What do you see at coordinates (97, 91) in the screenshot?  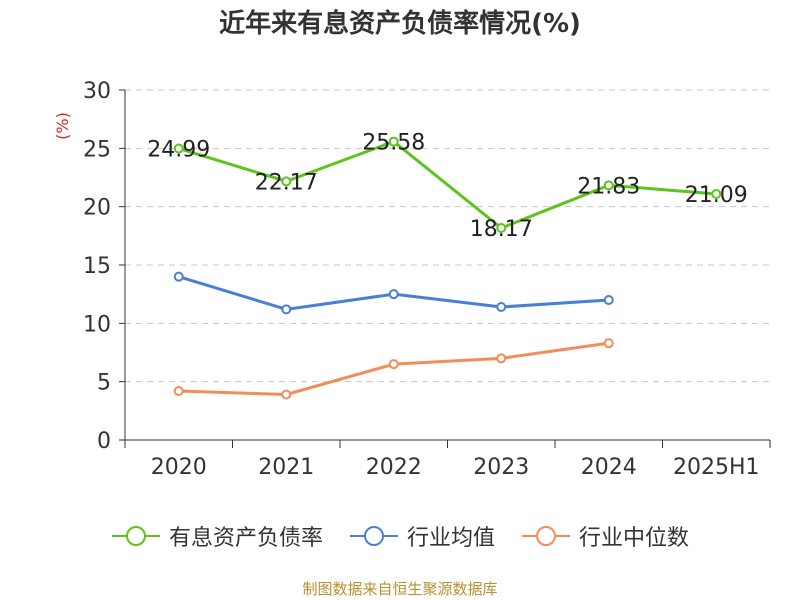 I see `y-tick-label: 30` at bounding box center [97, 91].